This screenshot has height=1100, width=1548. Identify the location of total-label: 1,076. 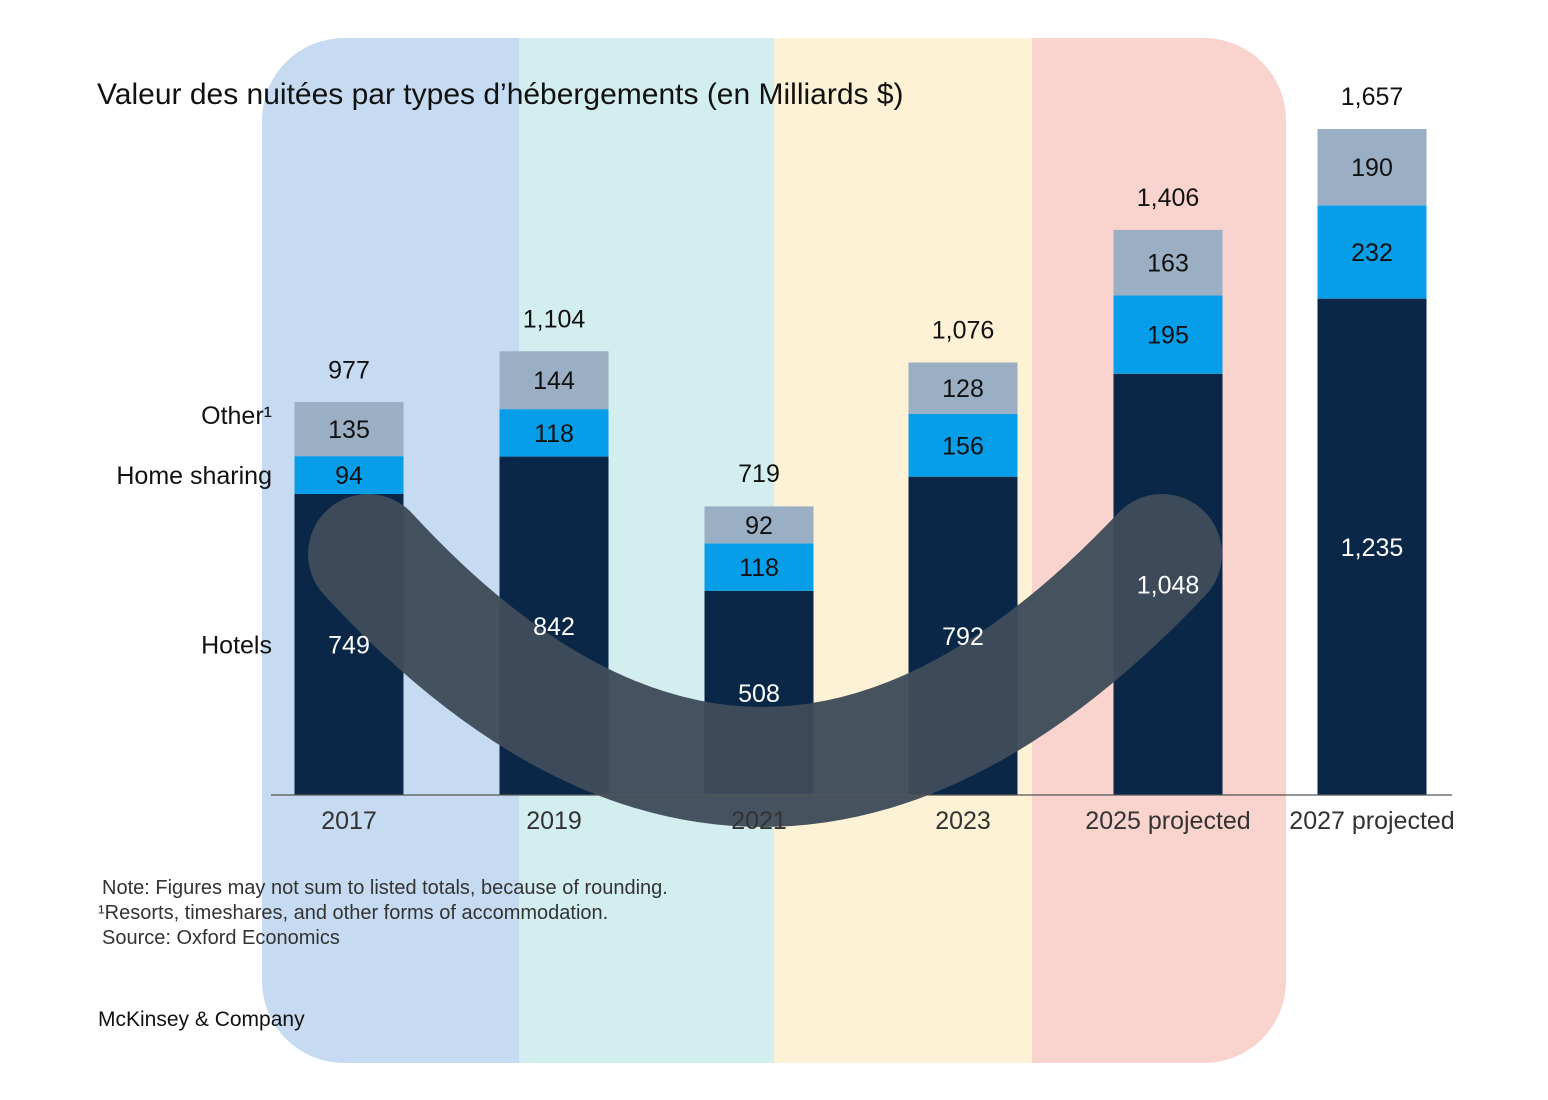
(963, 331).